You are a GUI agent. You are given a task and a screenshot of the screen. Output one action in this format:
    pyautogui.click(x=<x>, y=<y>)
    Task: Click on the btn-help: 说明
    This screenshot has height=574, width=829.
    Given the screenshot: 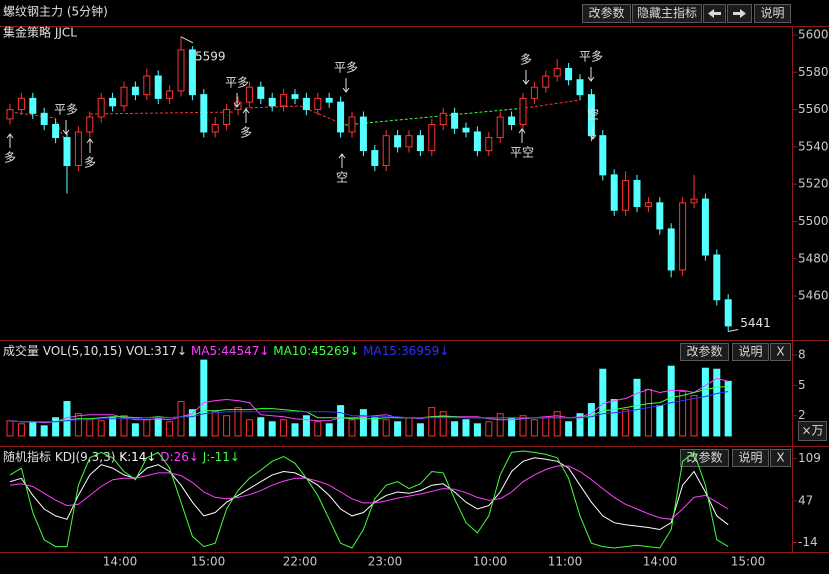 What is the action you would take?
    pyautogui.click(x=772, y=13)
    